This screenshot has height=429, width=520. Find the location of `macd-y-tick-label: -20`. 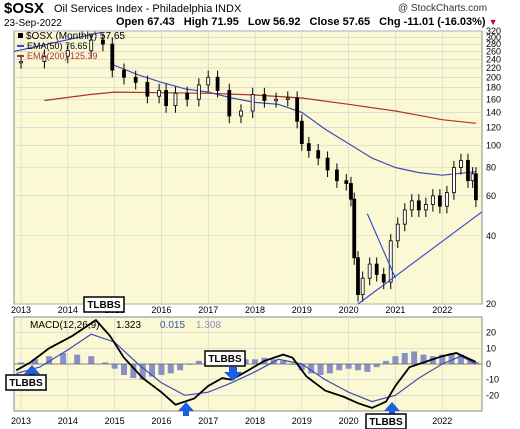

macd-y-tick-label: -20 is located at coordinates (492, 395).